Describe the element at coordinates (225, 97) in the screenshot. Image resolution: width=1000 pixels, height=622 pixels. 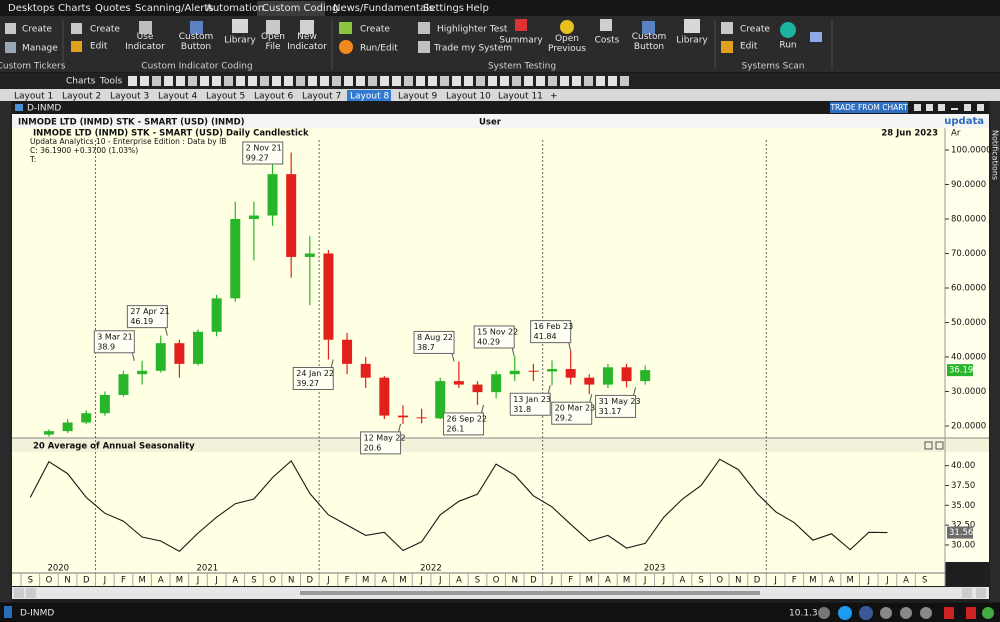
I see `tab: Layout 5` at that location.